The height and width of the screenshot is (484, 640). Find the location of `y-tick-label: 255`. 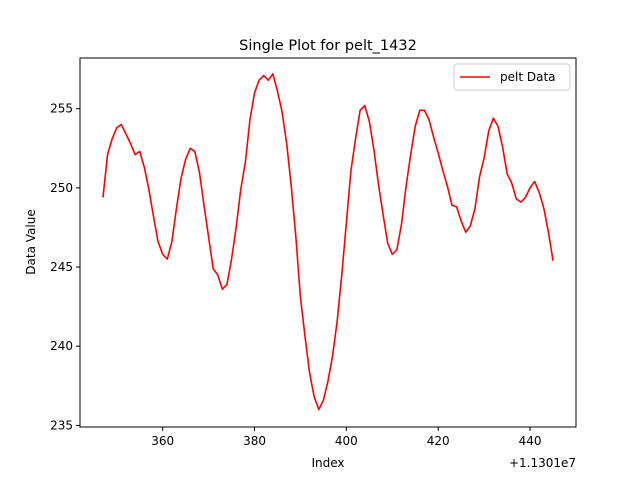

y-tick-label: 255 is located at coordinates (61, 109).